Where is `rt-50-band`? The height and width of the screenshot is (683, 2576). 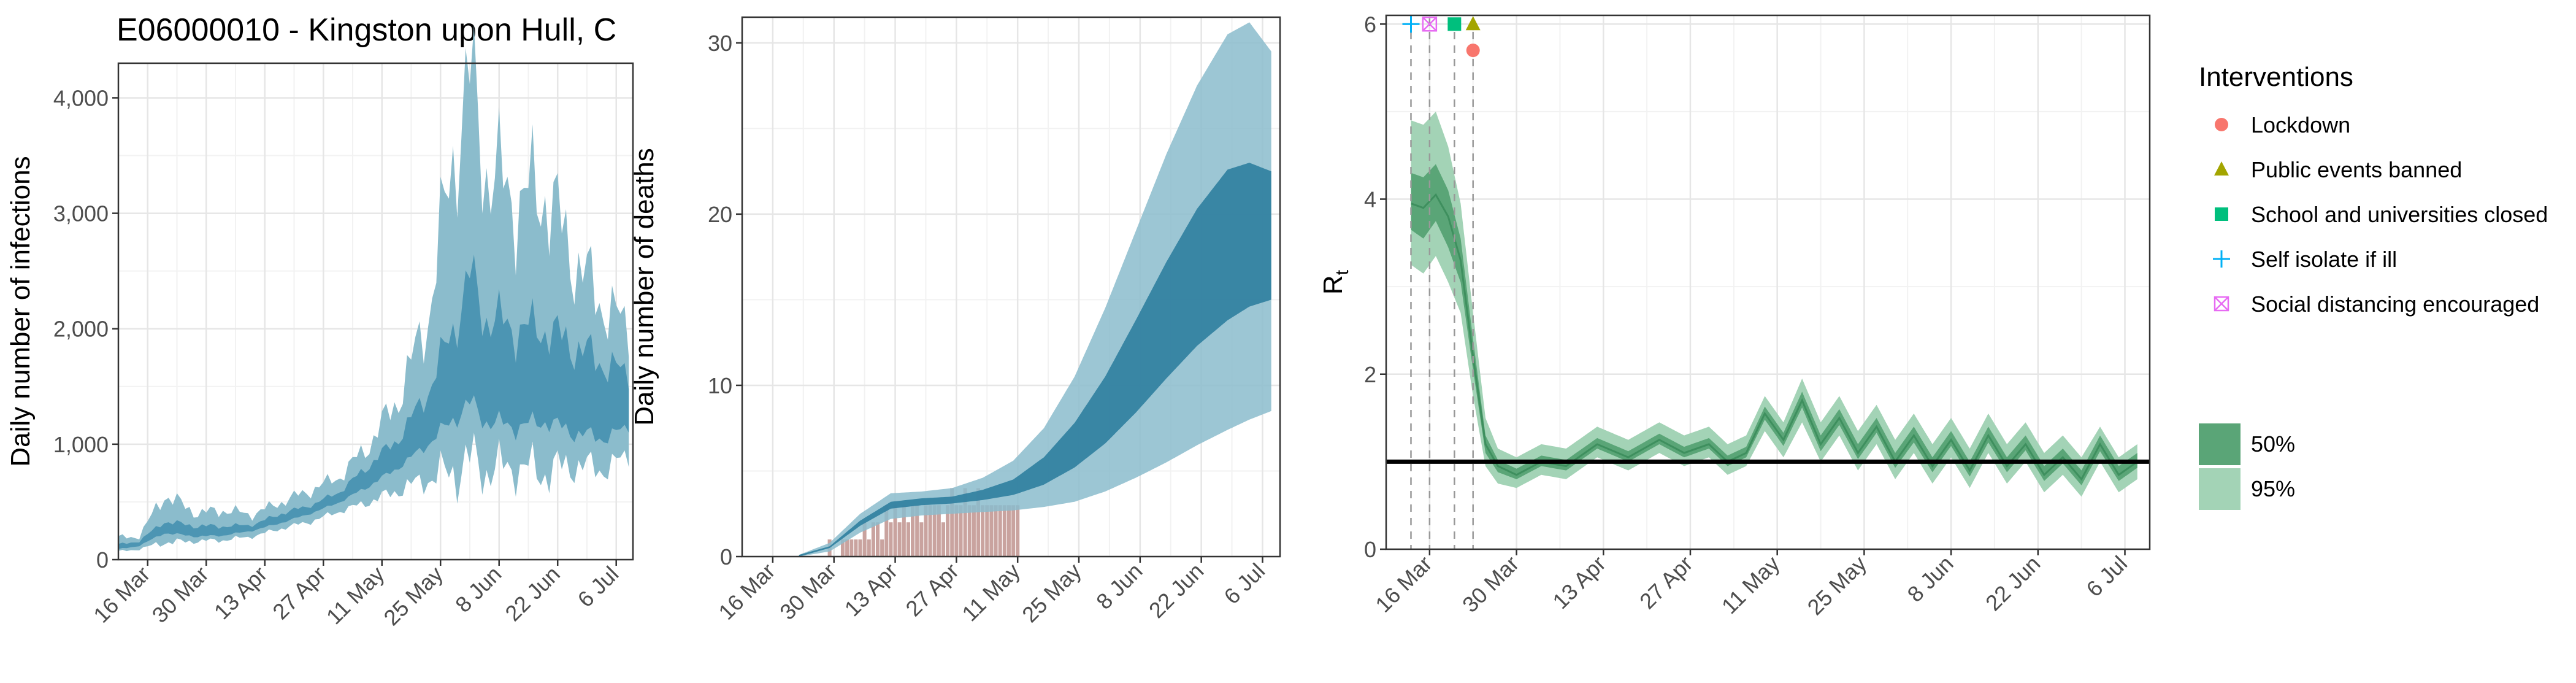
rt-50-band is located at coordinates (1774, 325).